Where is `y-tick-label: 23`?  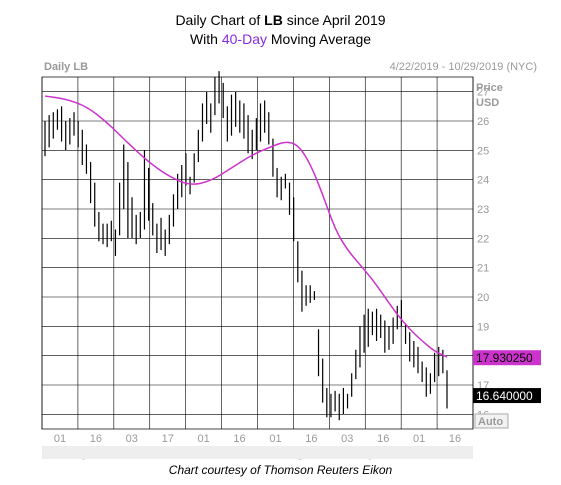
y-tick-label: 23 is located at coordinates (483, 210).